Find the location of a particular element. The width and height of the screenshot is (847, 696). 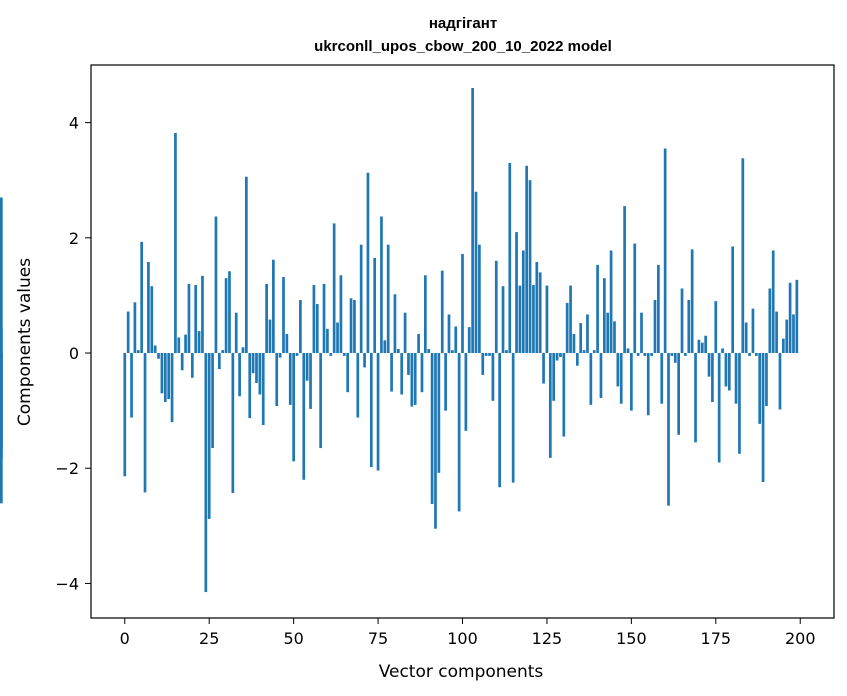

x-axis-ticks: 0 25 50 75 100 125 150 175 200 is located at coordinates (468, 633).